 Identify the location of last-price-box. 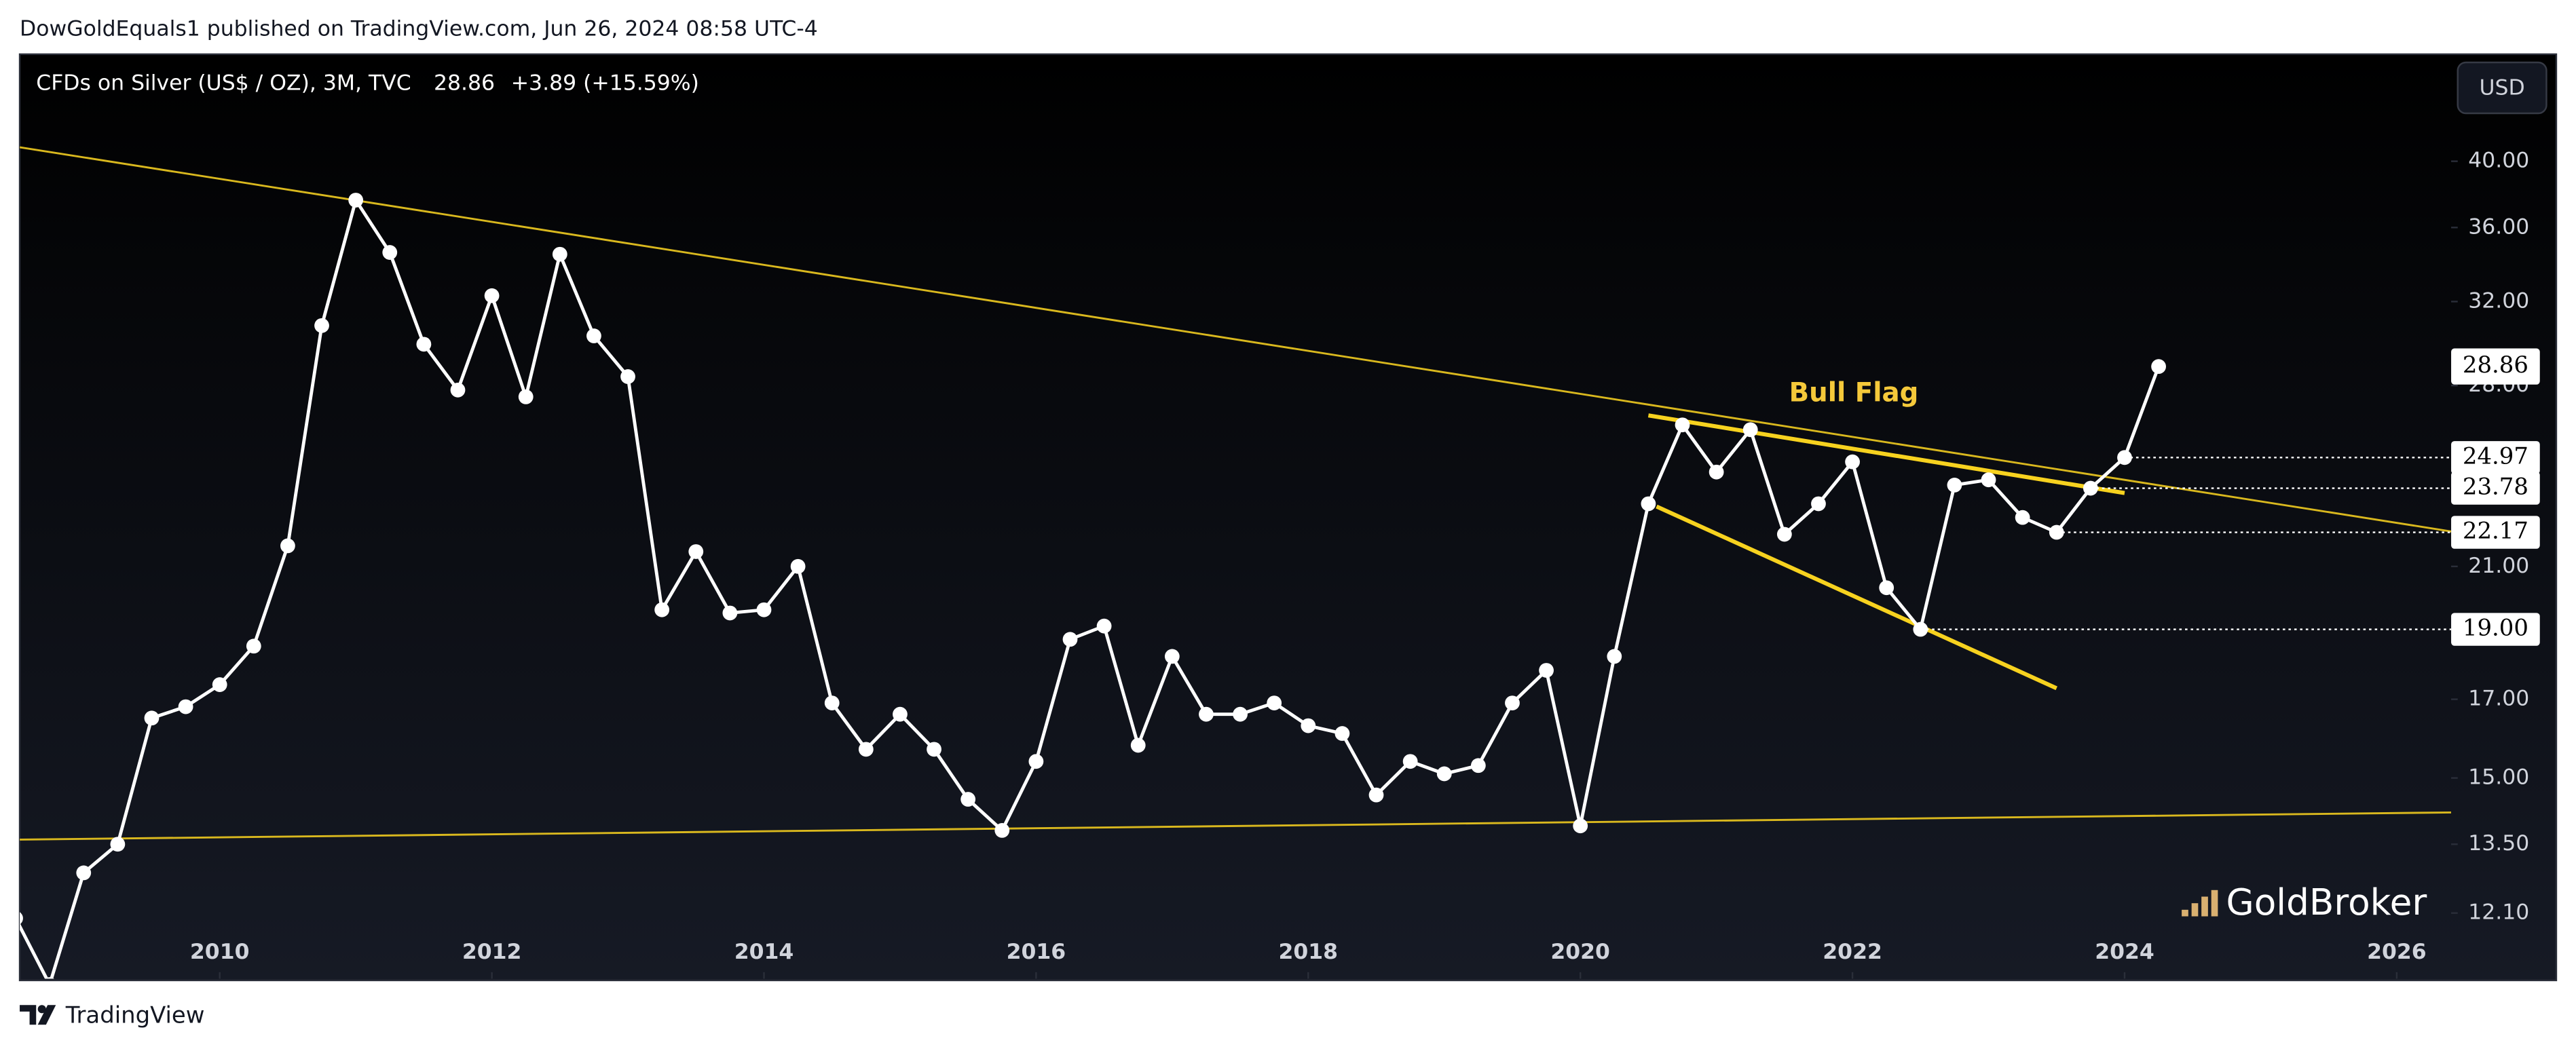
(2496, 366).